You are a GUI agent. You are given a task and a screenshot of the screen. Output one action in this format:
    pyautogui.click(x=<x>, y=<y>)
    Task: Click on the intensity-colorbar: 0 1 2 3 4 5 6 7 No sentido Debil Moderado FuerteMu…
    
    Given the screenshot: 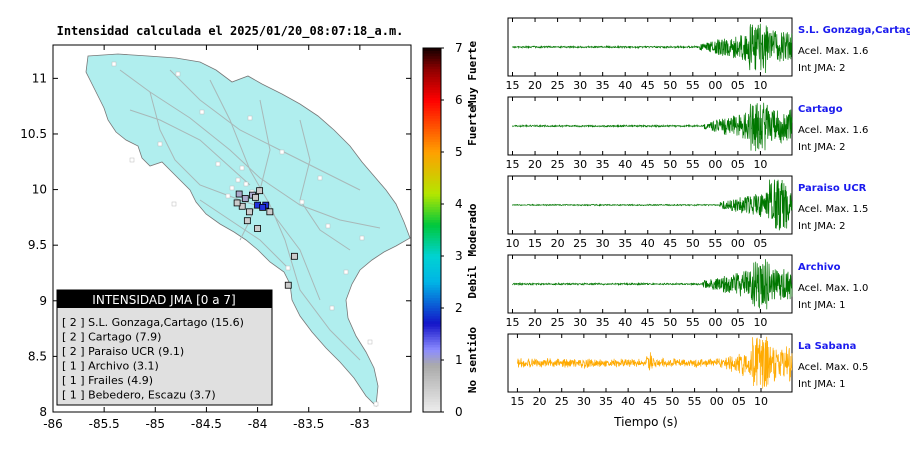 What is the action you would take?
    pyautogui.click(x=450, y=230)
    